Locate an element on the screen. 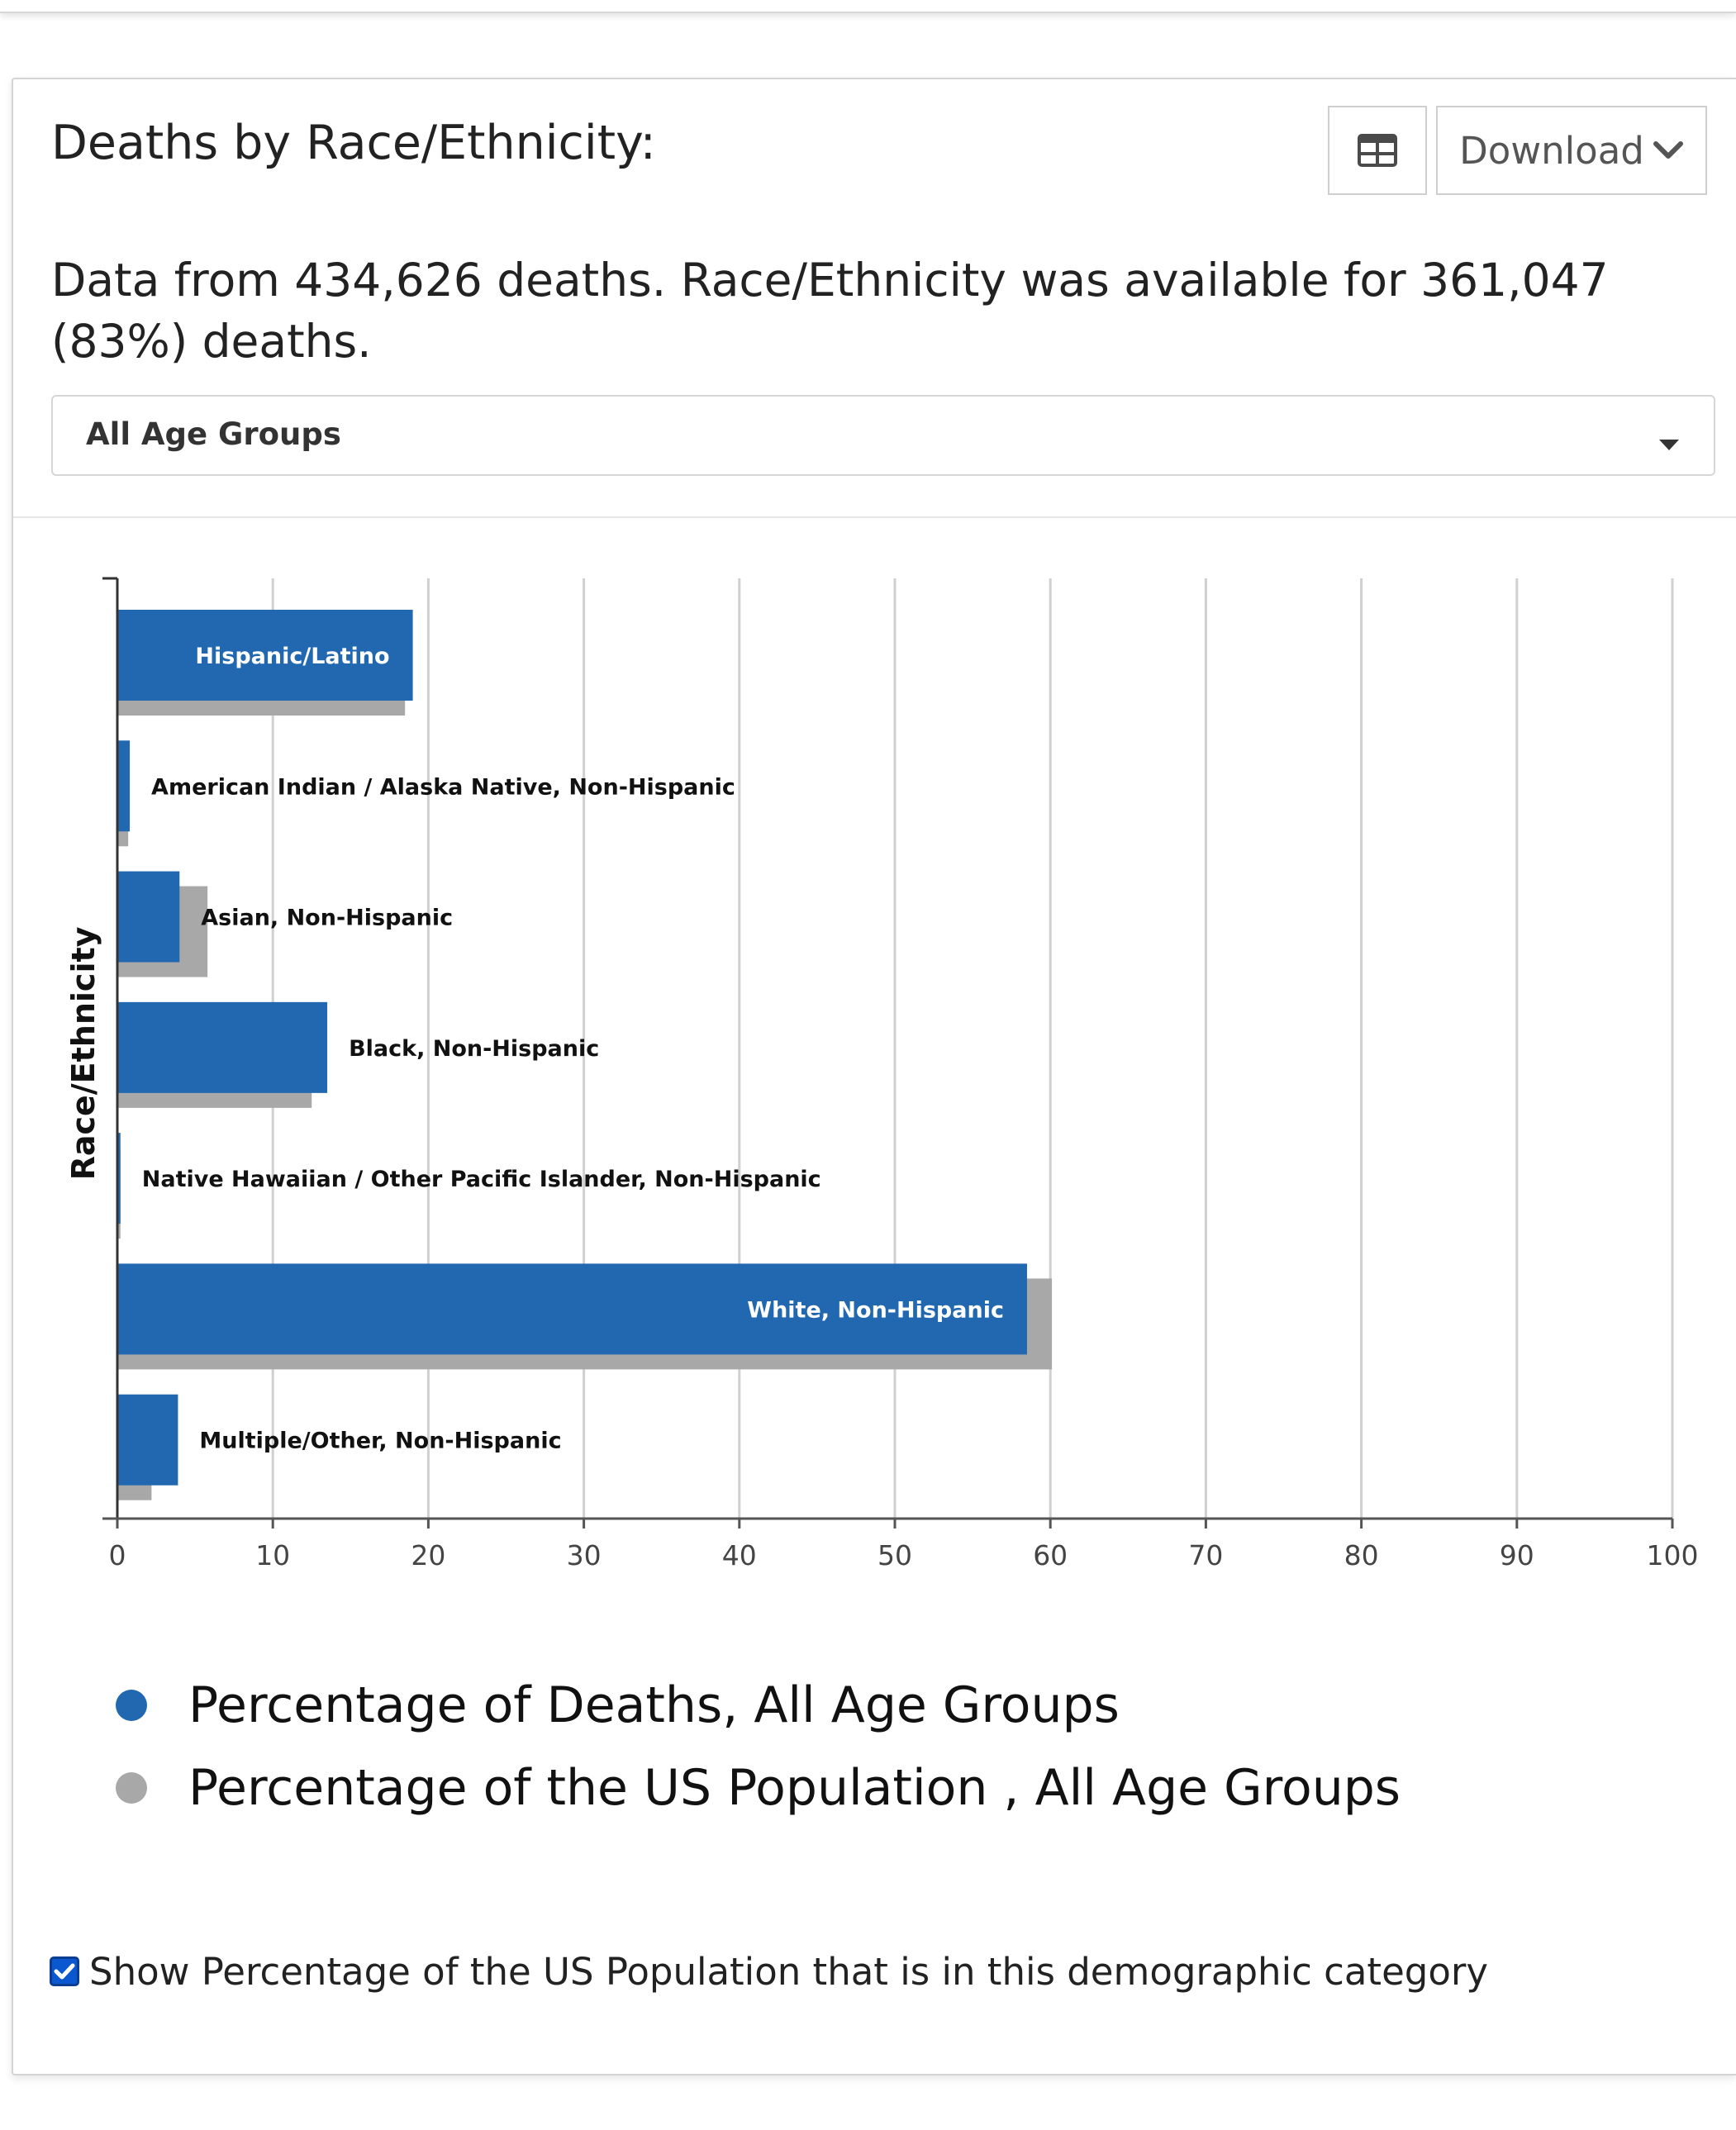 Image resolution: width=1736 pixels, height=2130 pixels. category-label-2: Asian, Non-Hispanic is located at coordinates (327, 918).